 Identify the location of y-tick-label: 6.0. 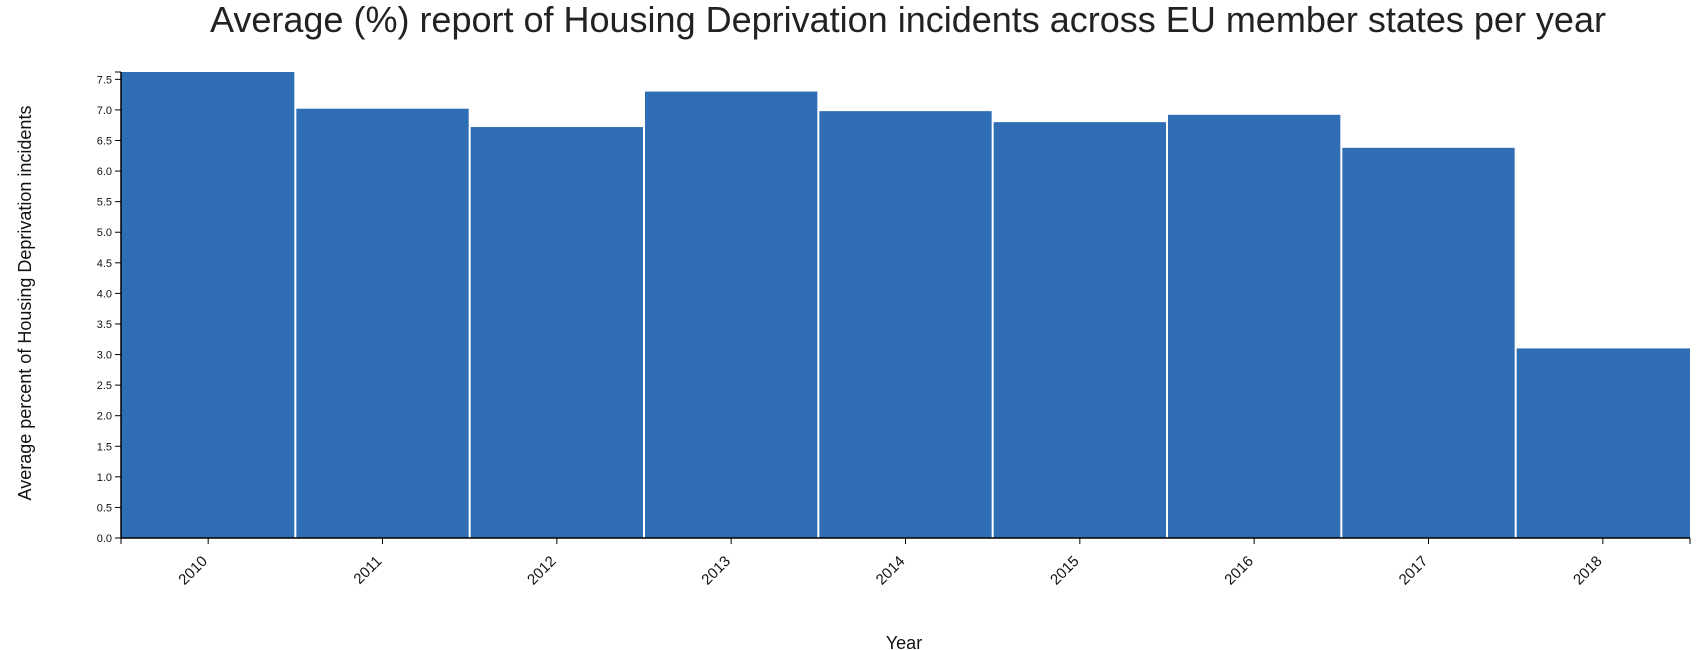
(104, 172).